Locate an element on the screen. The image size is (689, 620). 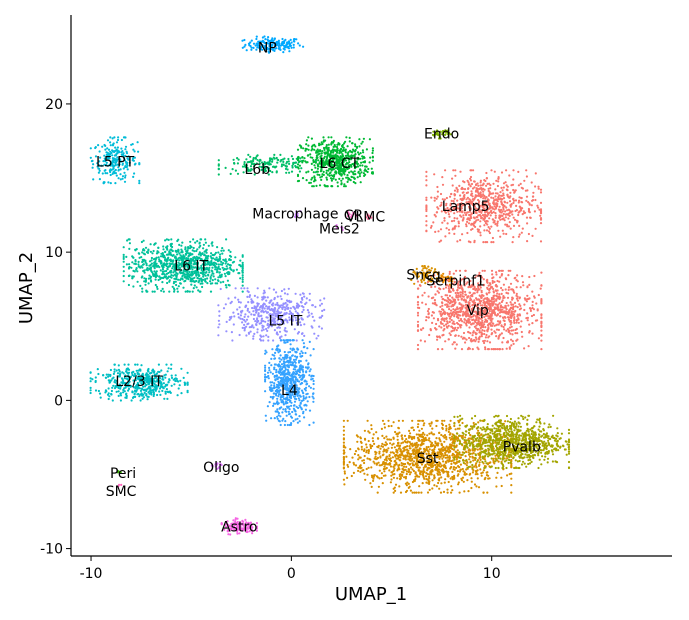
cluster-points-l6-ct is located at coordinates (335, 162).